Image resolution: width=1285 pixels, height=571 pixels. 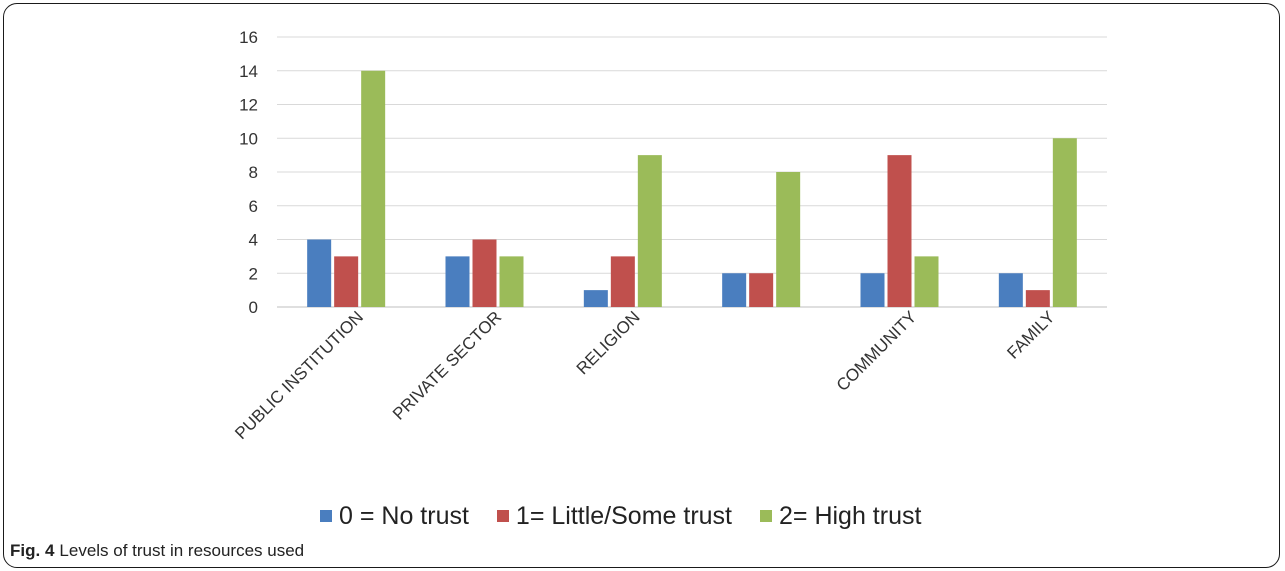 What do you see at coordinates (404, 516) in the screenshot?
I see `legend-label-no-trust: 0 = No trust` at bounding box center [404, 516].